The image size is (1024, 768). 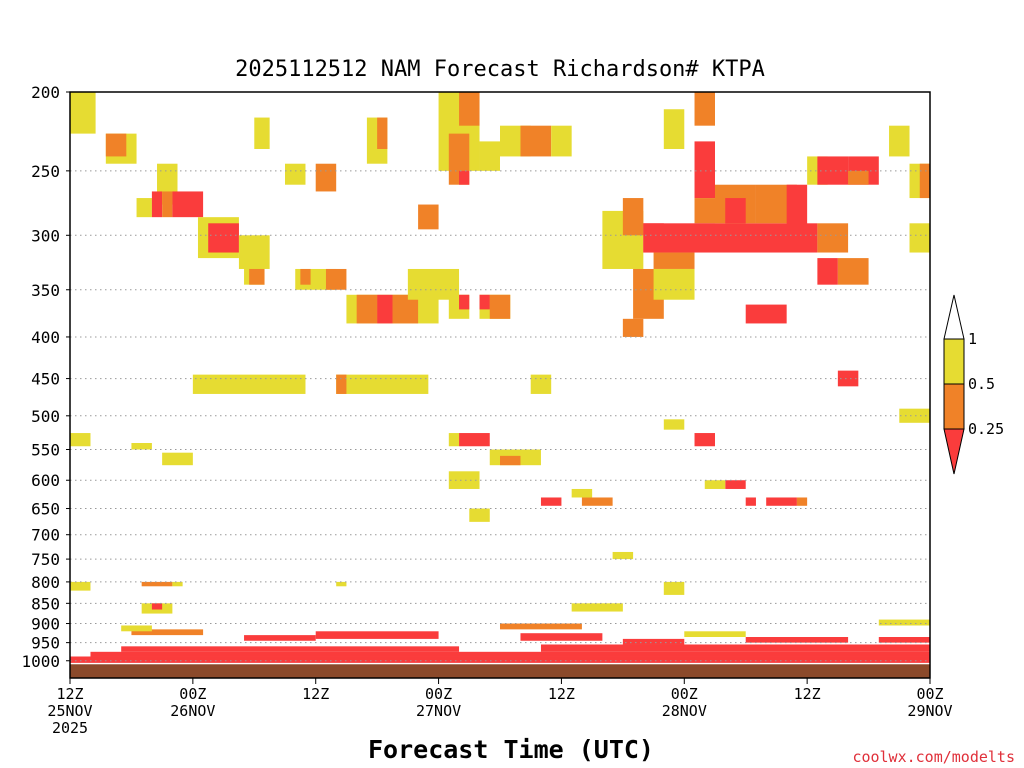 What do you see at coordinates (45, 624) in the screenshot?
I see `y-tick-label: 900` at bounding box center [45, 624].